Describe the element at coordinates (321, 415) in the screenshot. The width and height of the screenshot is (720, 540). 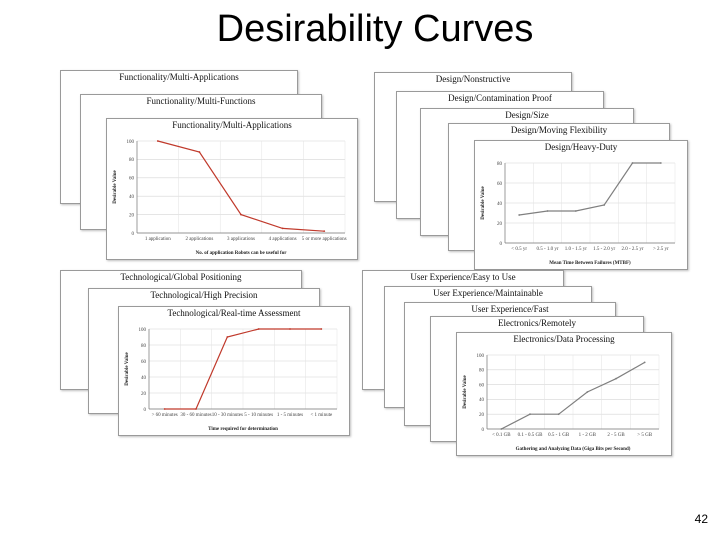
I see `x-tick-label: < 1 minute` at that location.